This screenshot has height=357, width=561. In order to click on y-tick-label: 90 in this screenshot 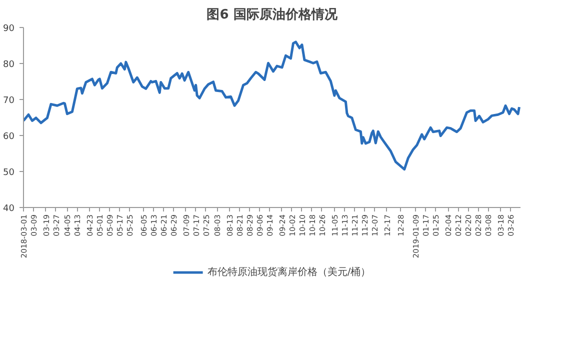, I will do `click(9, 29)`.